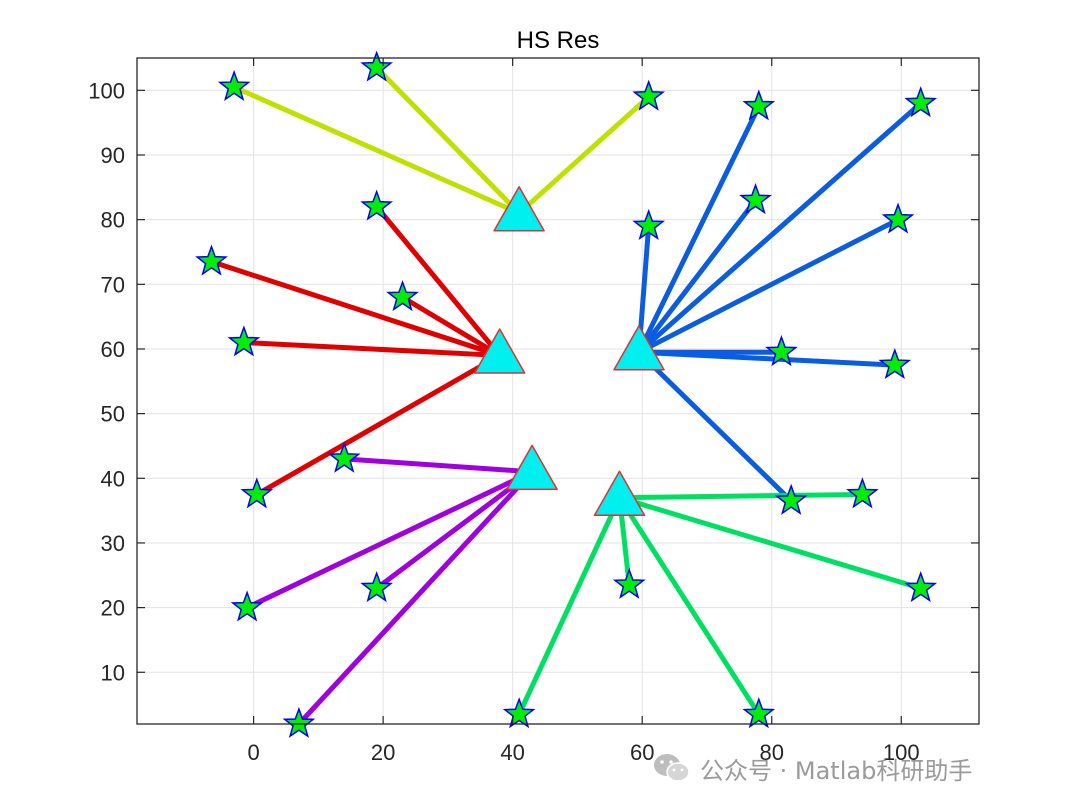  I want to click on y-tick-label: 80, so click(113, 220).